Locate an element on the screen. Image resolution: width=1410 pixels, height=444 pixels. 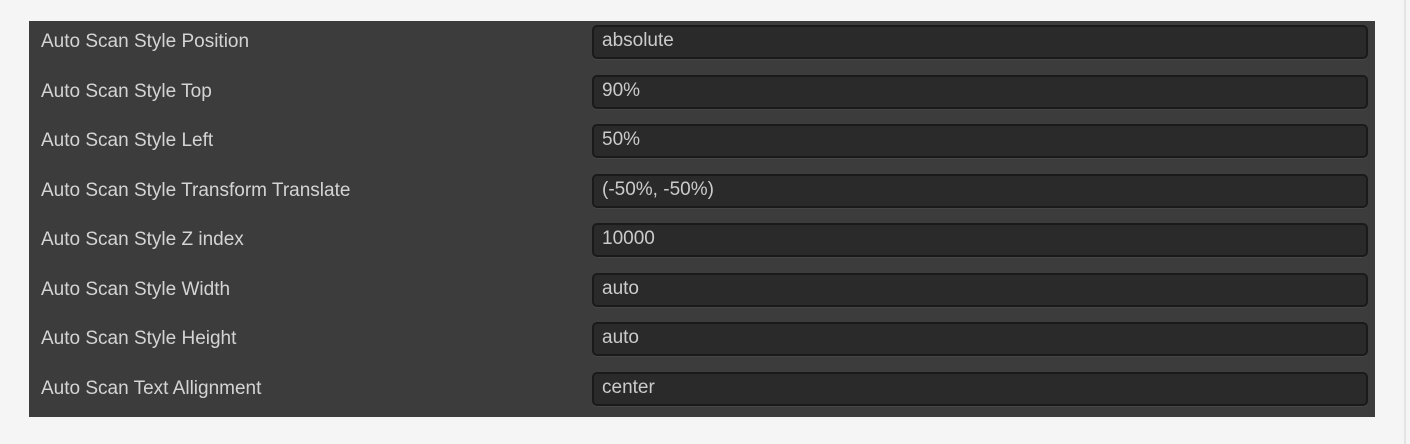
text-alignment-field is located at coordinates (980, 388).